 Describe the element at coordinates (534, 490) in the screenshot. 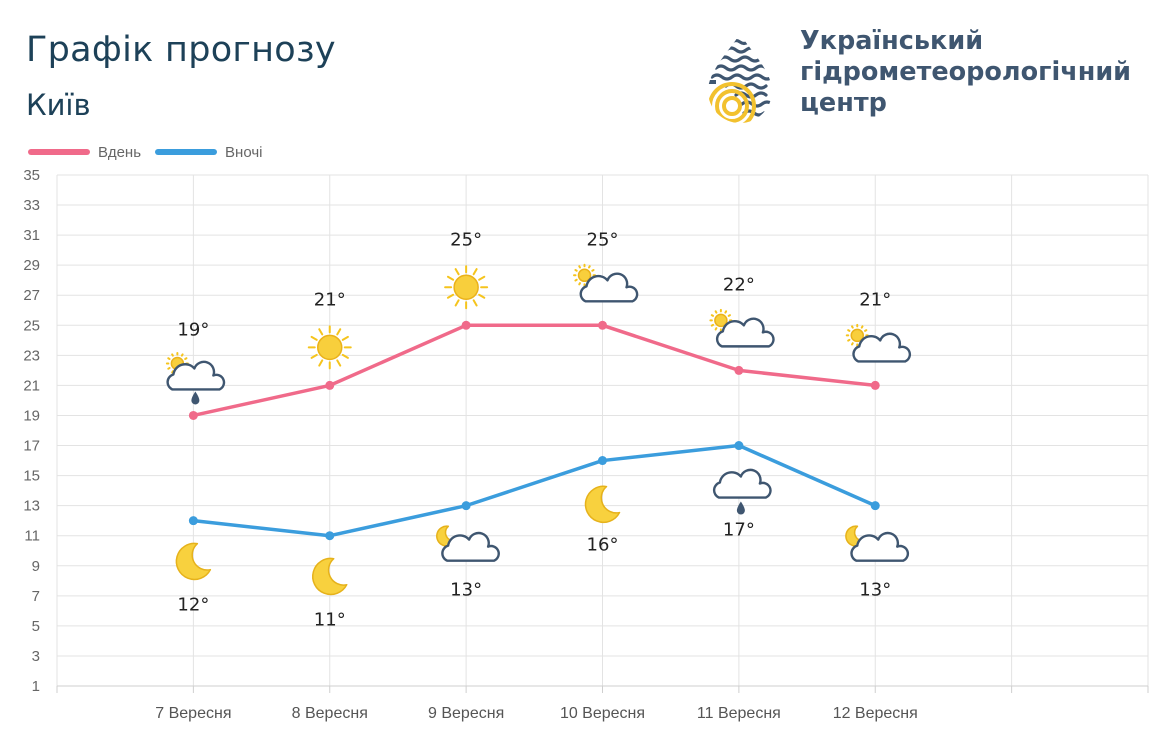

I see `series-line-night` at that location.